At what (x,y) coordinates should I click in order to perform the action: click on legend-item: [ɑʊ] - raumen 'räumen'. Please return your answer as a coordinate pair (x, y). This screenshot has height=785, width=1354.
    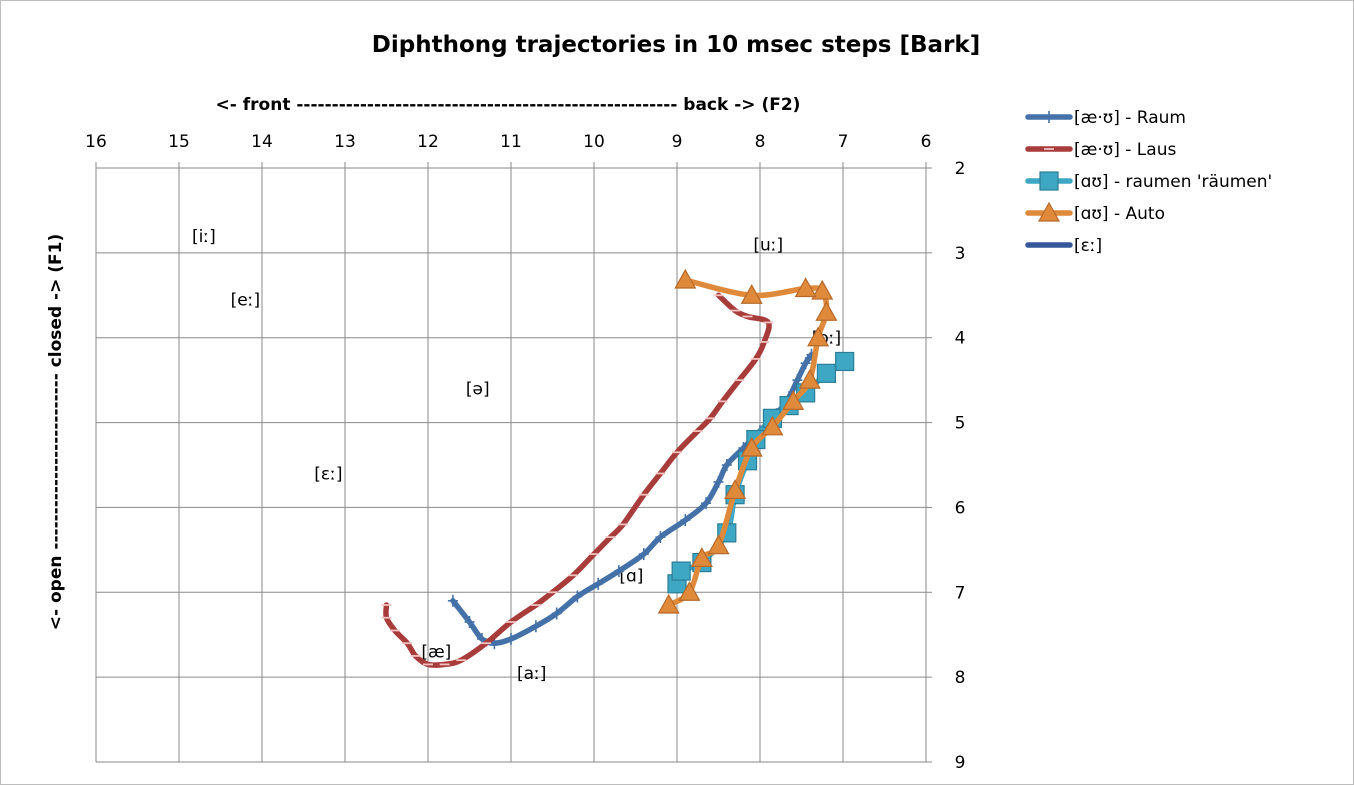
    Looking at the image, I should click on (1148, 181).